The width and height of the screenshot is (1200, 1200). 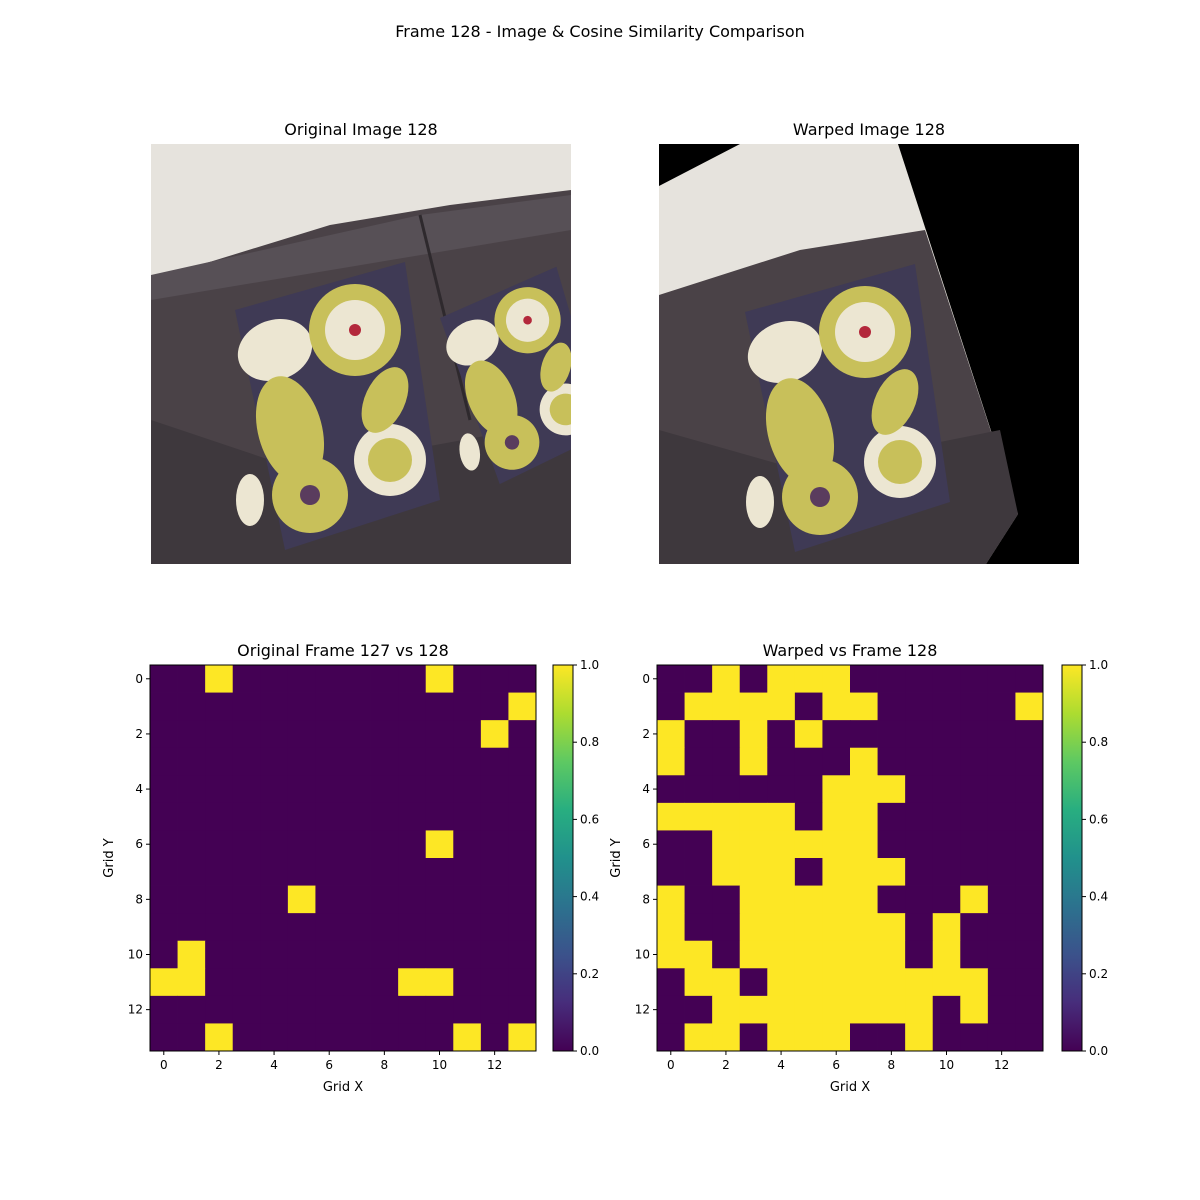 What do you see at coordinates (1098, 665) in the screenshot?
I see `colorbar-tick-label: 1.0` at bounding box center [1098, 665].